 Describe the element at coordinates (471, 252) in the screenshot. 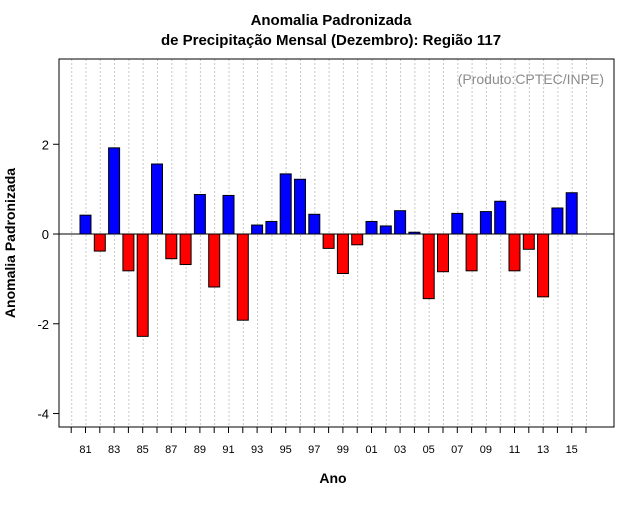

I see `bar-2008` at that location.